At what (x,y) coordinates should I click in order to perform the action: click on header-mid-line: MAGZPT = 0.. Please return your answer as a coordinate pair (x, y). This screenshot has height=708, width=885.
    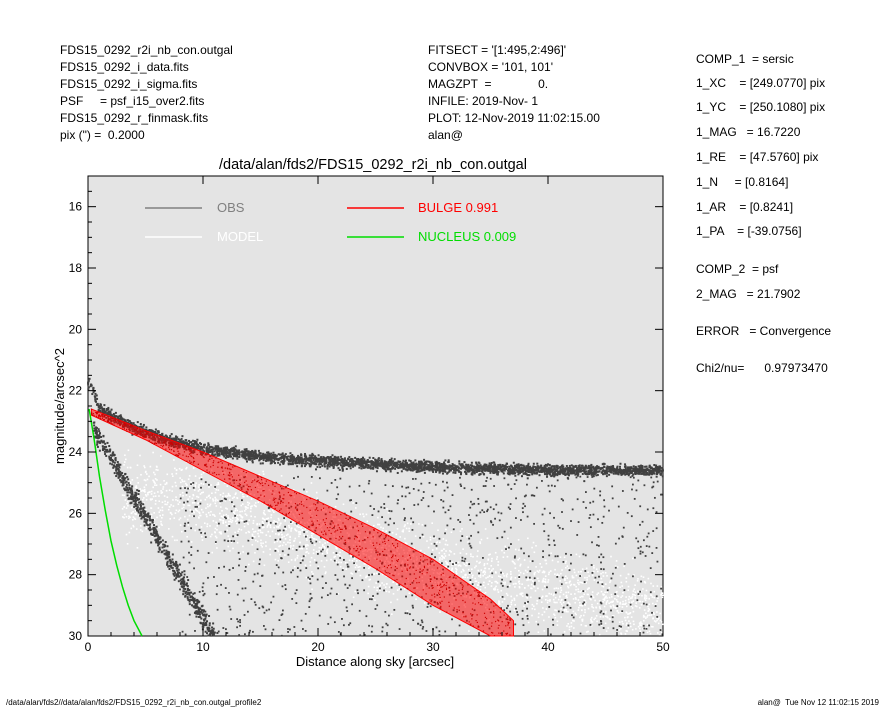
    Looking at the image, I should click on (488, 84).